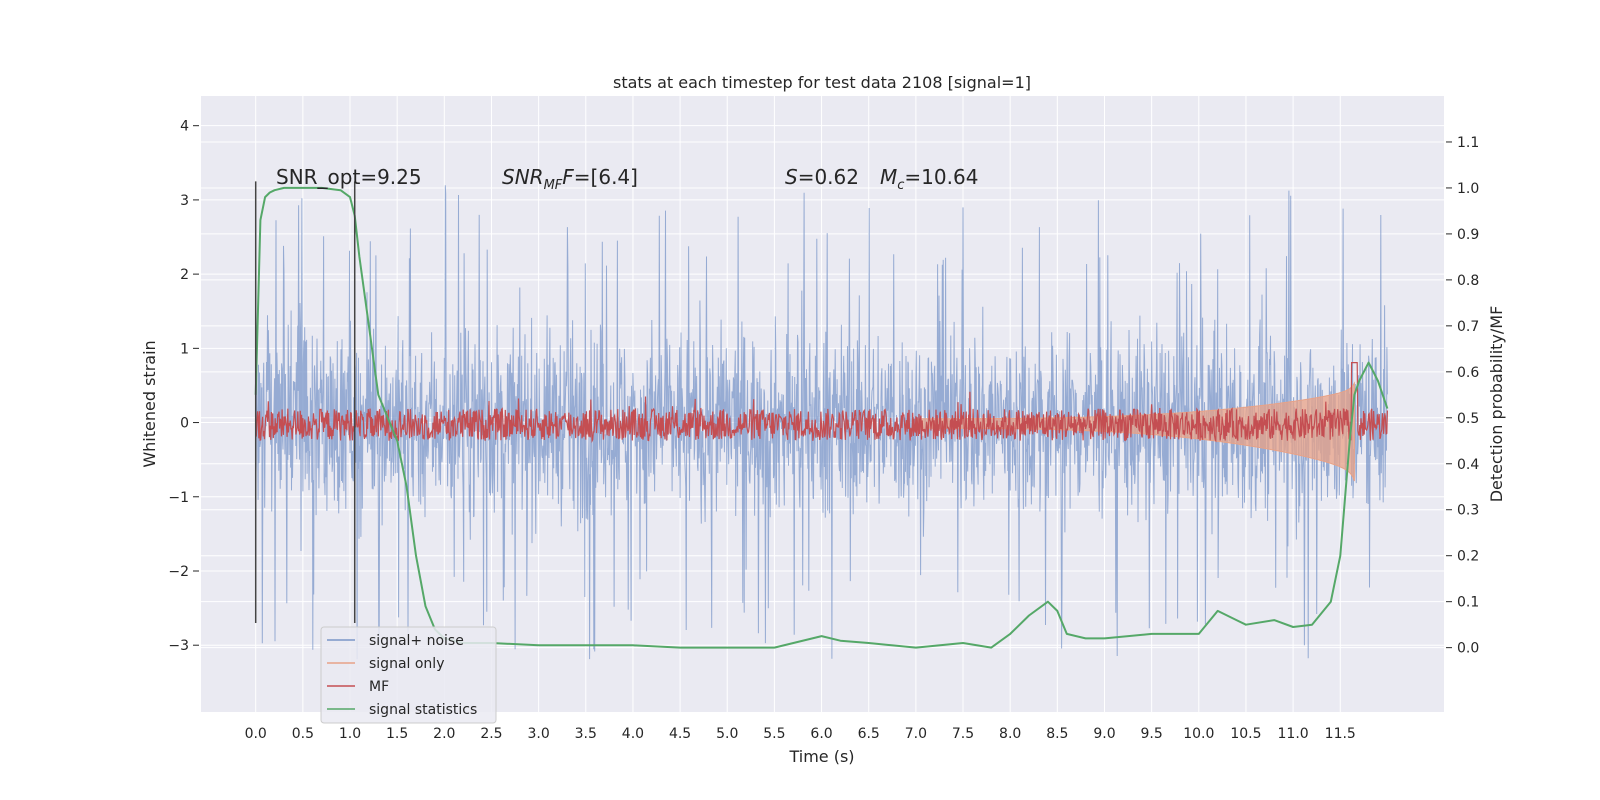 The width and height of the screenshot is (1600, 800). I want to click on x-tick-label: 9.5, so click(1152, 734).